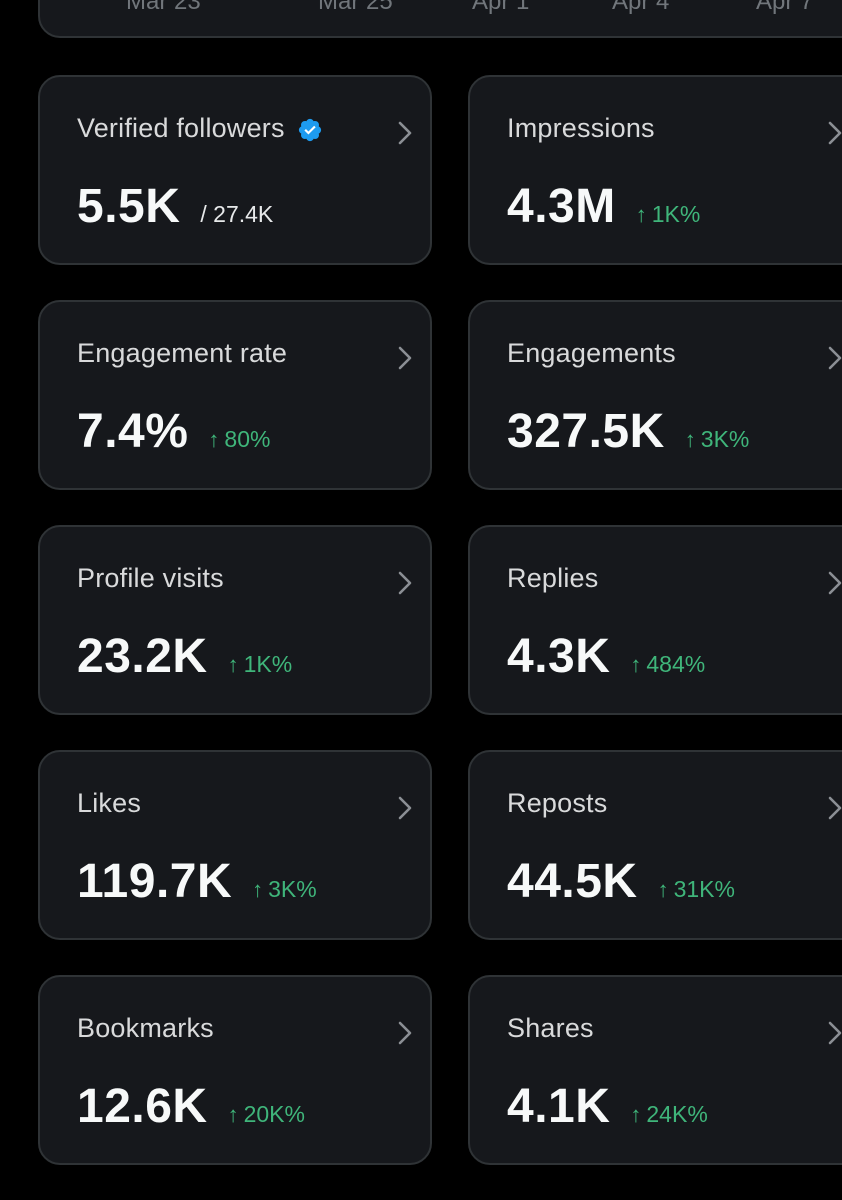 This screenshot has width=842, height=1200. What do you see at coordinates (274, 1114) in the screenshot?
I see `metric-change-value: 20K%` at bounding box center [274, 1114].